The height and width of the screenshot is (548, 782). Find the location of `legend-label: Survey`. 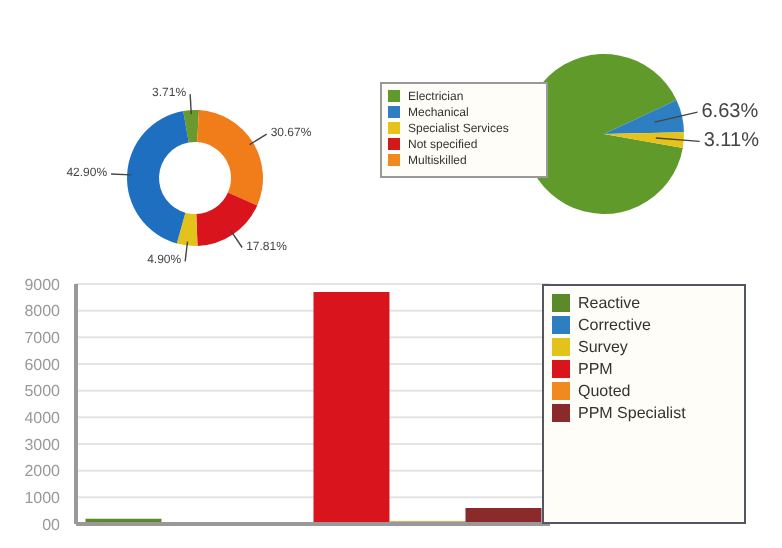

legend-label: Survey is located at coordinates (603, 347).